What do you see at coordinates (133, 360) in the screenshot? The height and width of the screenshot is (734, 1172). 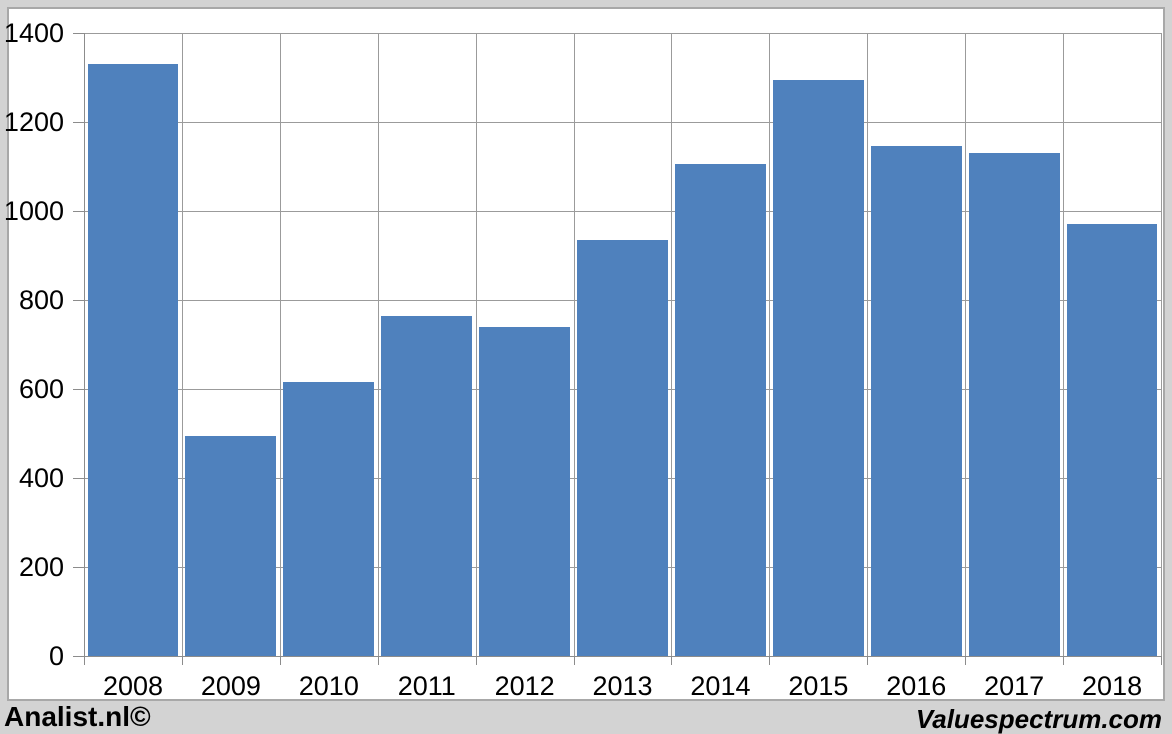 I see `bar-2008` at bounding box center [133, 360].